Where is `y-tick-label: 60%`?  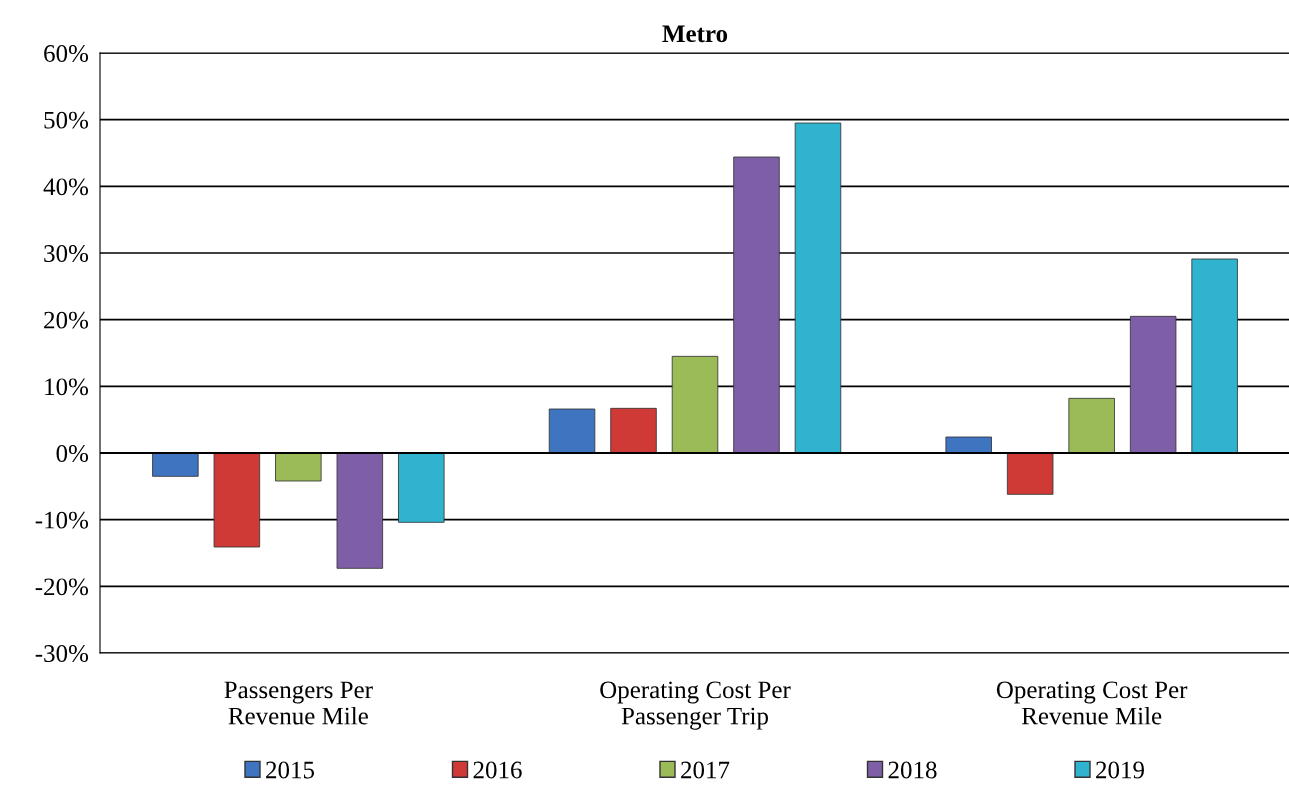 y-tick-label: 60% is located at coordinates (66, 53).